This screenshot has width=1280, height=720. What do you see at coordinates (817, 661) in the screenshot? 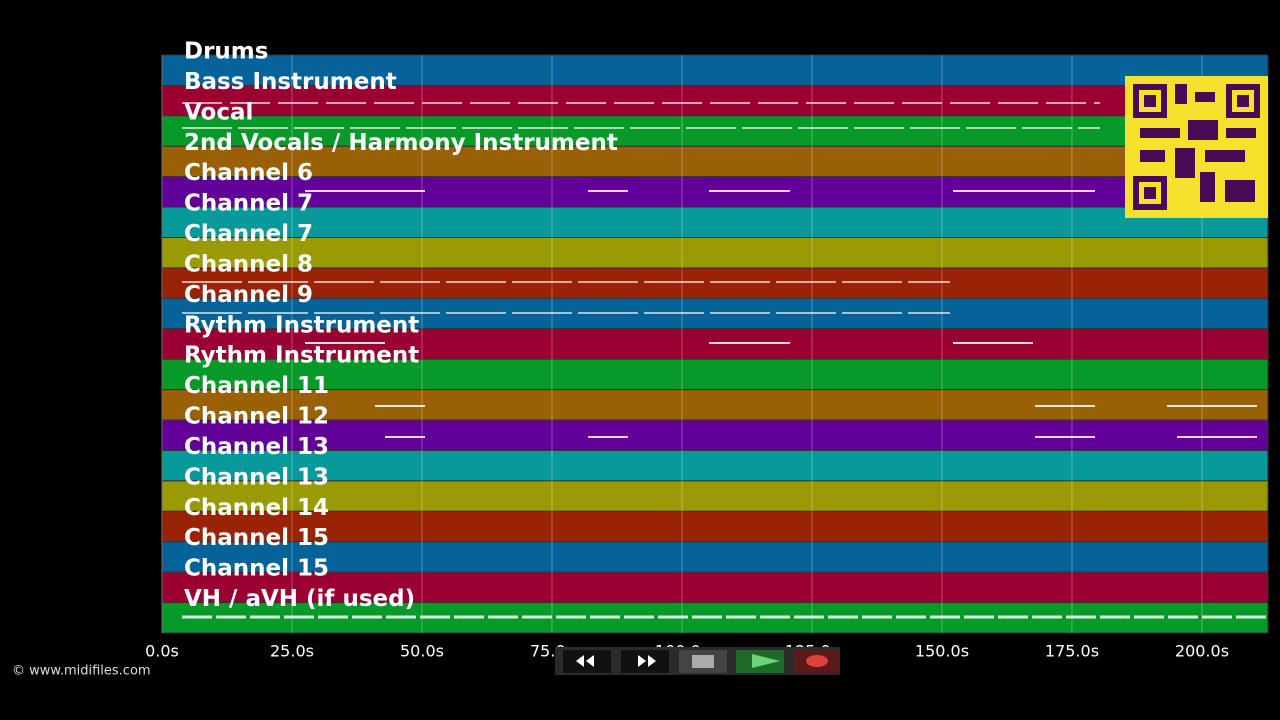
I see `record-button` at bounding box center [817, 661].